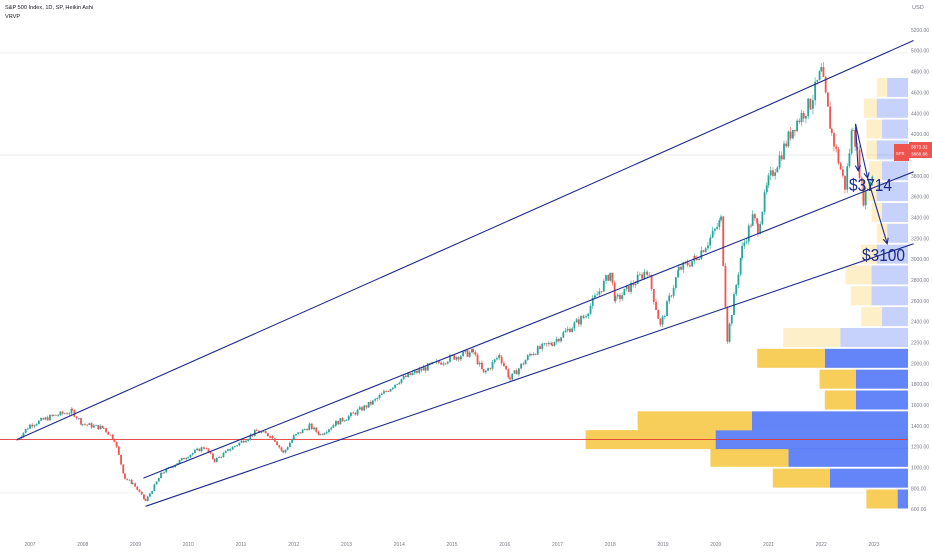 The height and width of the screenshot is (555, 932). I want to click on time-axis-tick-label: 2021, so click(768, 545).